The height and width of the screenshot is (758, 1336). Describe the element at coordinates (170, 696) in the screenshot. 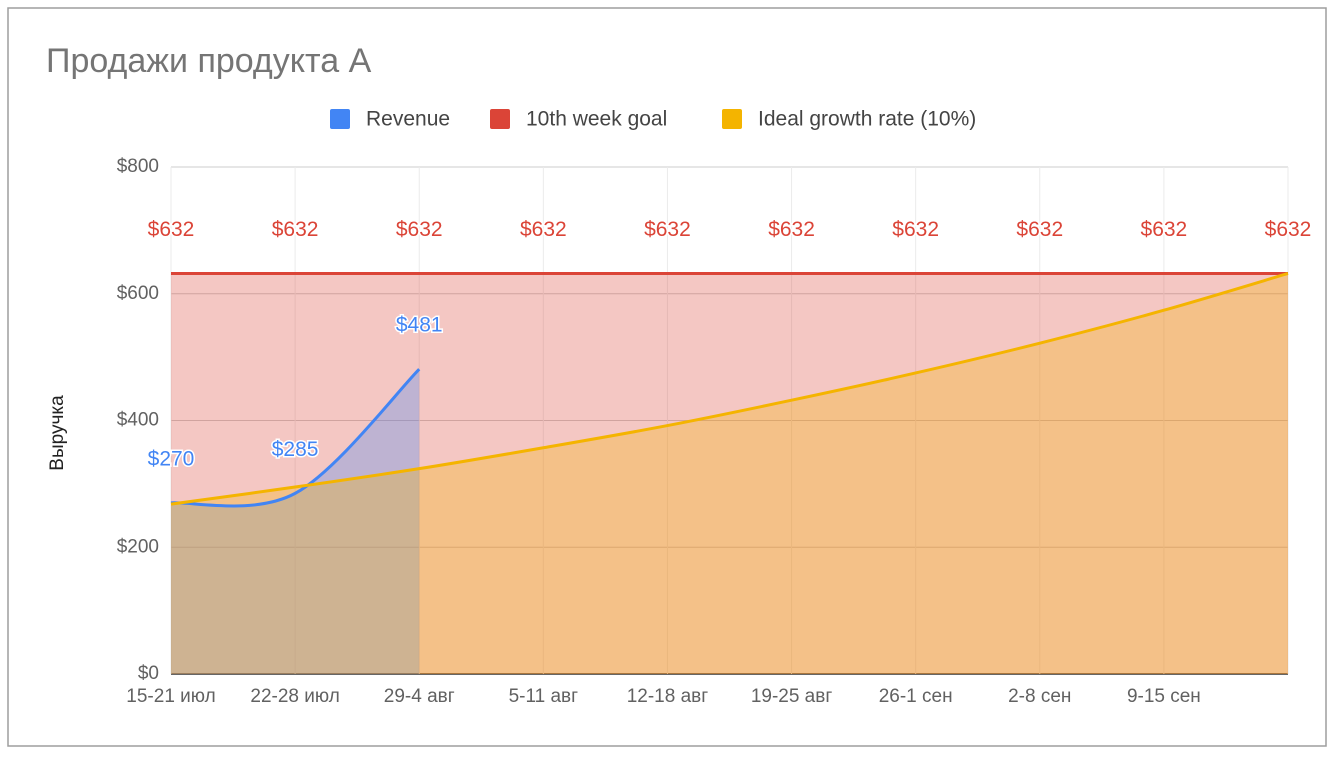

I see `x-tick-label: 15-21 июл` at that location.